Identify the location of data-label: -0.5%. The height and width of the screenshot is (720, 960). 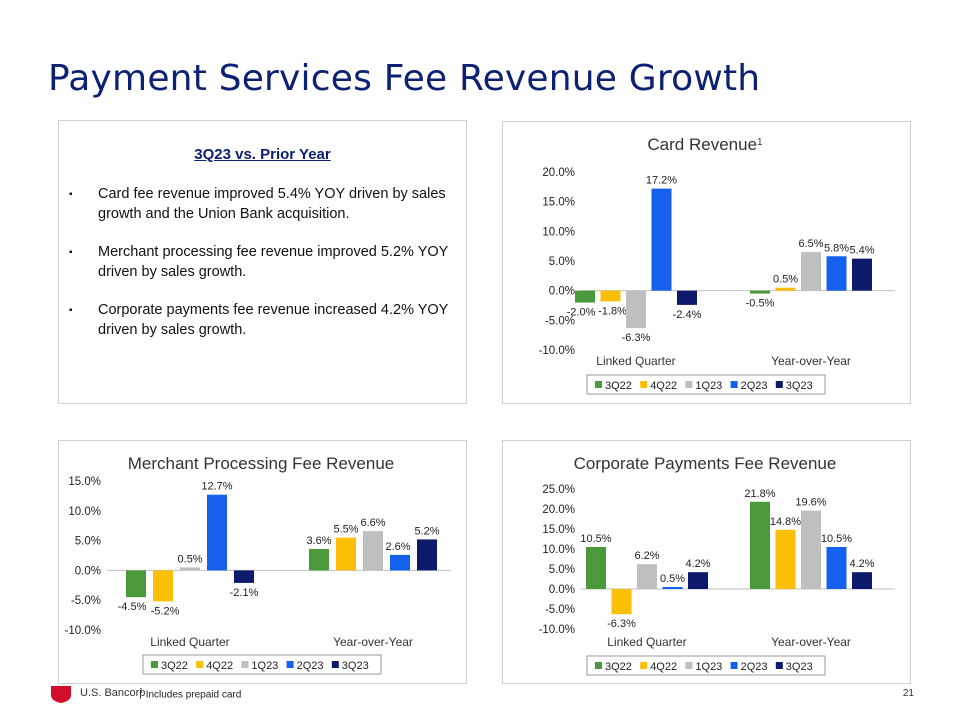
(760, 304).